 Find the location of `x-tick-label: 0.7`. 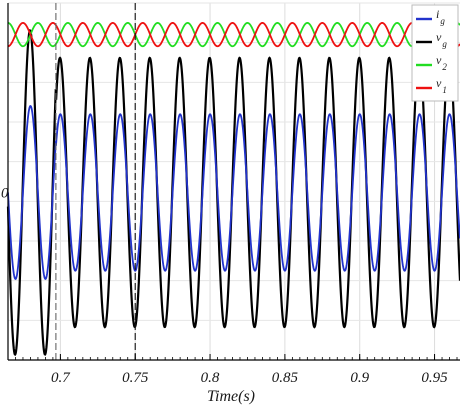

x-tick-label: 0.7 is located at coordinates (61, 378).